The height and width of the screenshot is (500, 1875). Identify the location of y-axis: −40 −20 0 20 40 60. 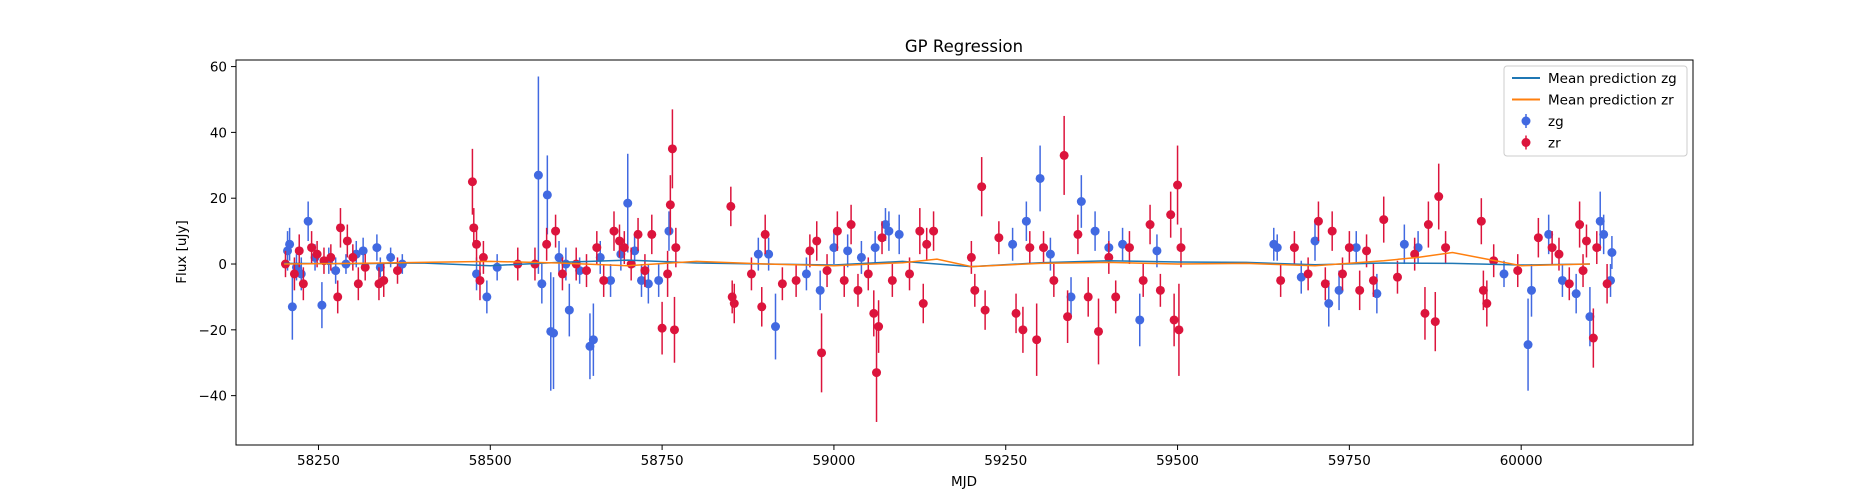
(217, 232).